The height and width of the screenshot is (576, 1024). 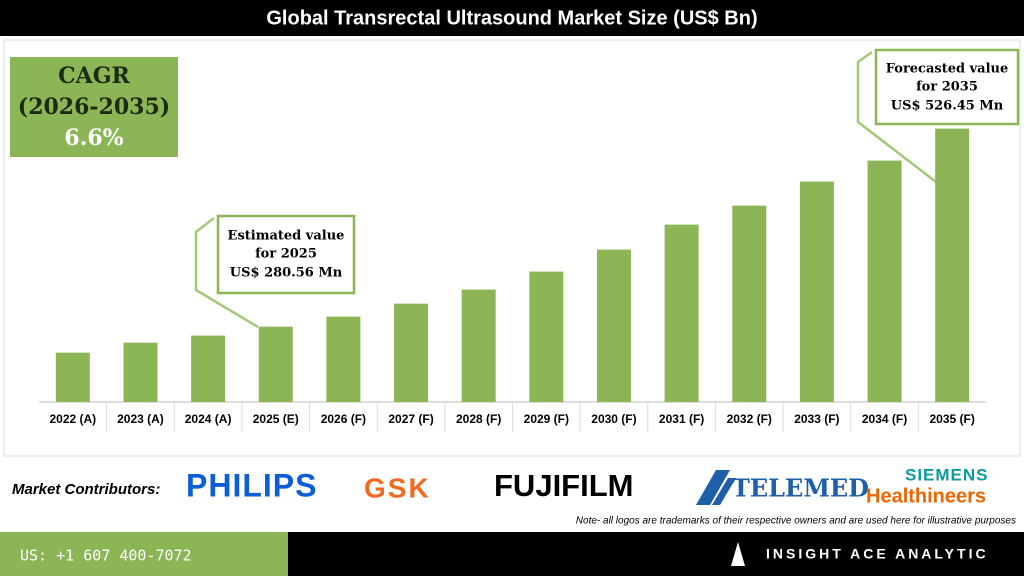 What do you see at coordinates (276, 419) in the screenshot?
I see `x-tick-label: 2025 (E)` at bounding box center [276, 419].